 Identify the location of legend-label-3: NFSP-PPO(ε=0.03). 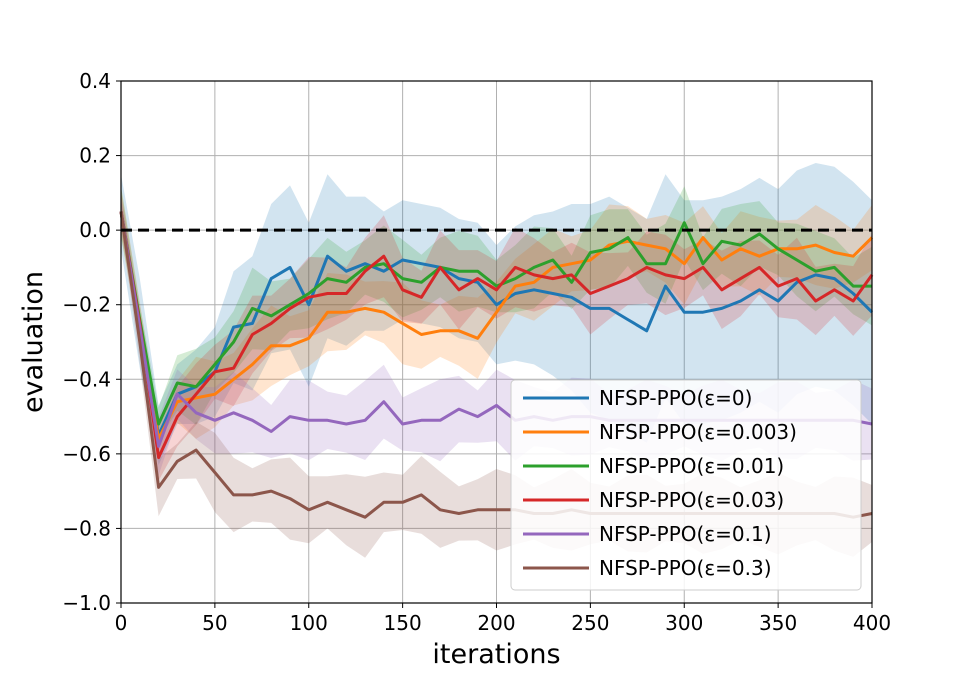
(691, 500).